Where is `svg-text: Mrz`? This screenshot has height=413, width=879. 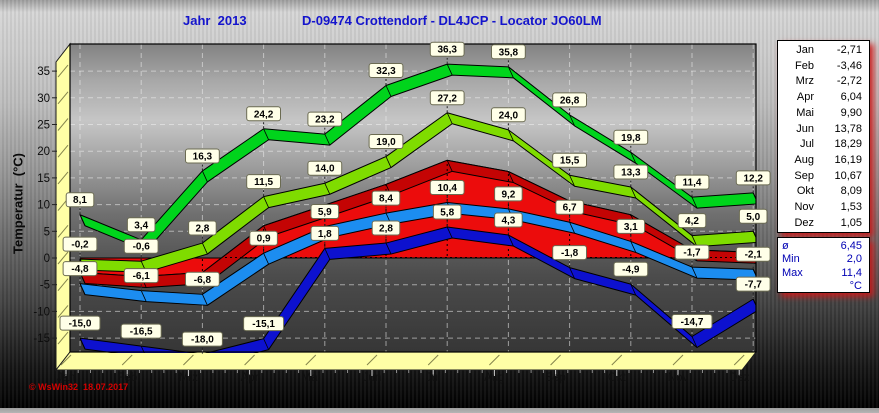
svg-text: Mrz is located at coordinates (188, 378).